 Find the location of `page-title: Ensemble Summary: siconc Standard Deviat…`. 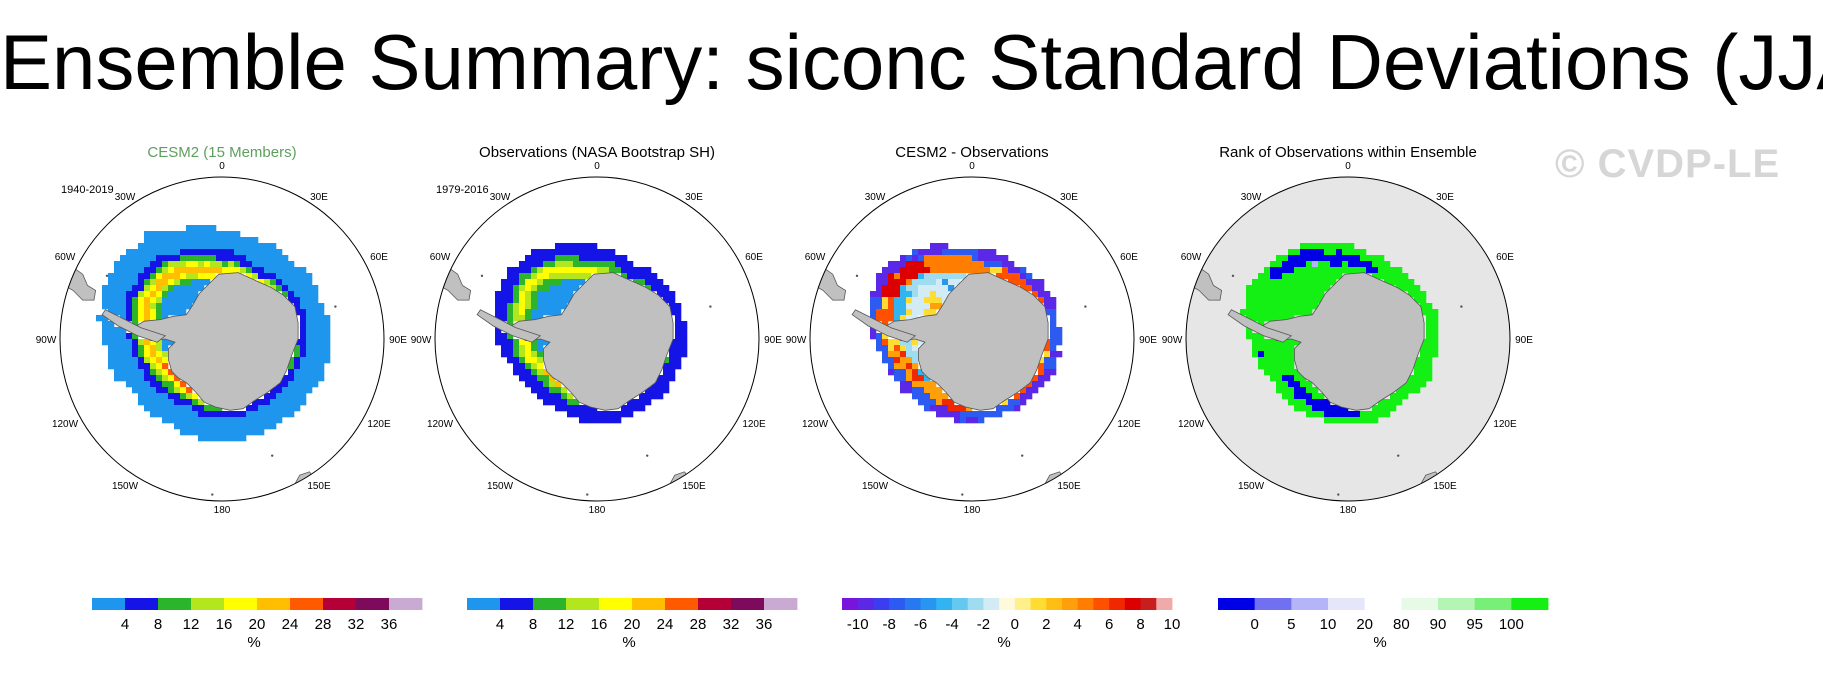

page-title: Ensemble Summary: siconc Standard Deviat… is located at coordinates (911, 62).